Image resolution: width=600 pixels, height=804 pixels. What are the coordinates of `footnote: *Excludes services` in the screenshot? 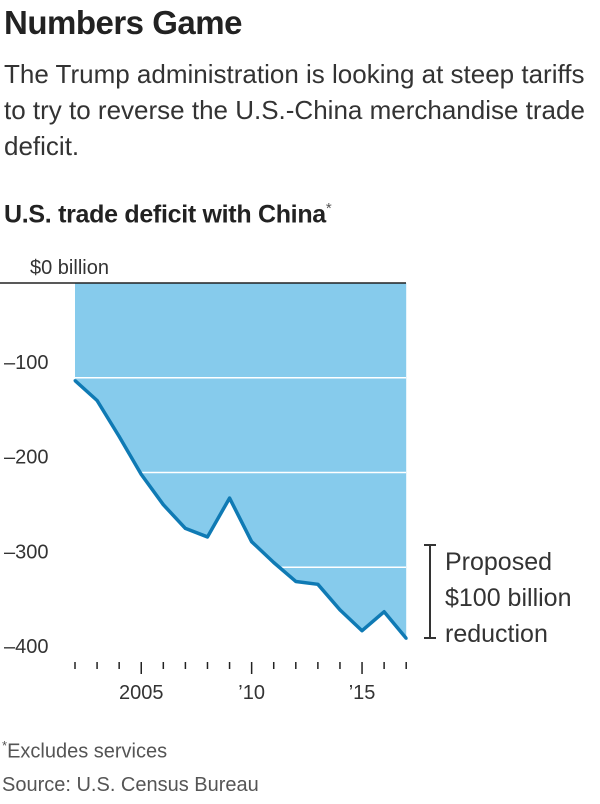 It's located at (84, 751).